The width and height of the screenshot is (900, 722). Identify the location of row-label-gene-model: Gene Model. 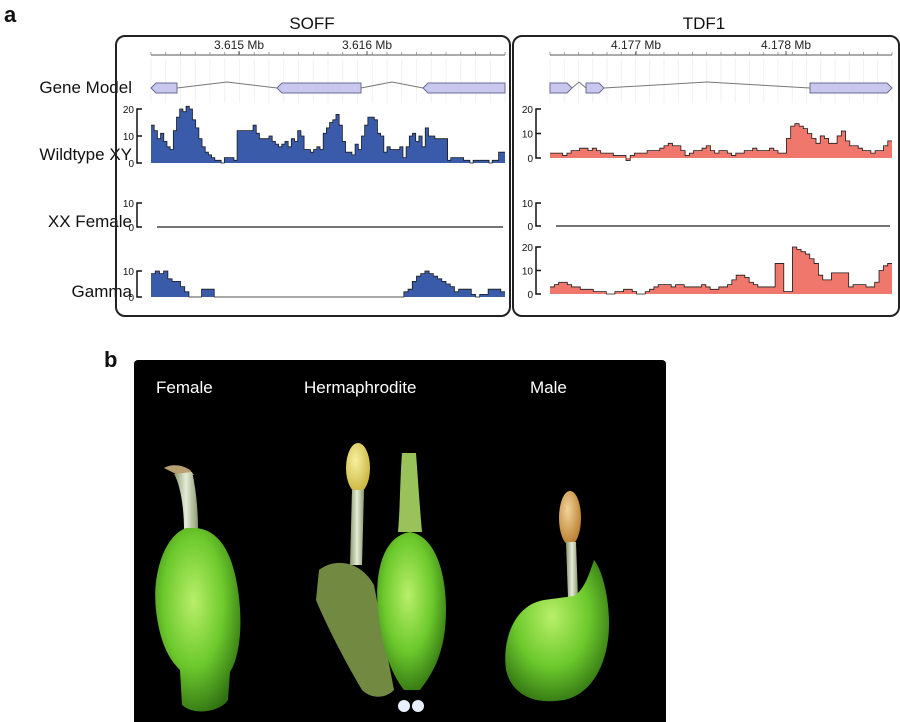
(85, 87).